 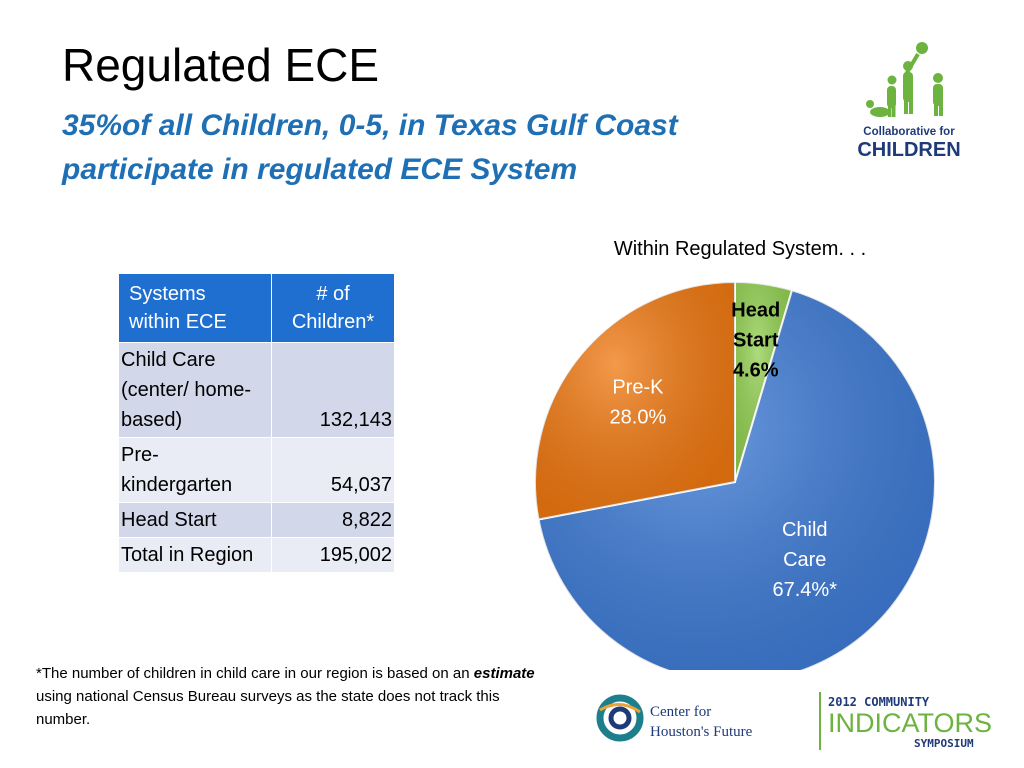 I want to click on pie-label-head-start: Head Start 4.6%, so click(x=755, y=341).